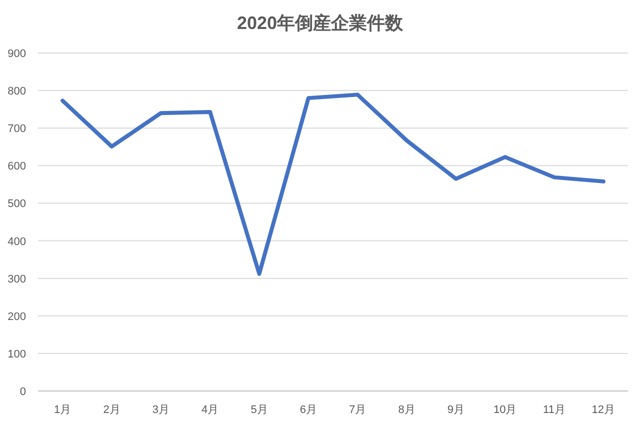  I want to click on x-tick-label: 4月, so click(210, 410).